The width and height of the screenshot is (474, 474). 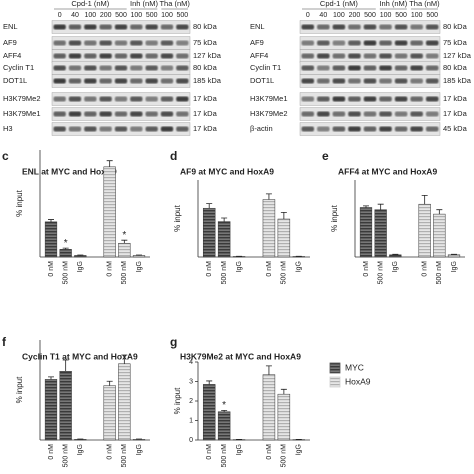 What do you see at coordinates (205, 42) in the screenshot?
I see `size-label: 75 kDa` at bounding box center [205, 42].